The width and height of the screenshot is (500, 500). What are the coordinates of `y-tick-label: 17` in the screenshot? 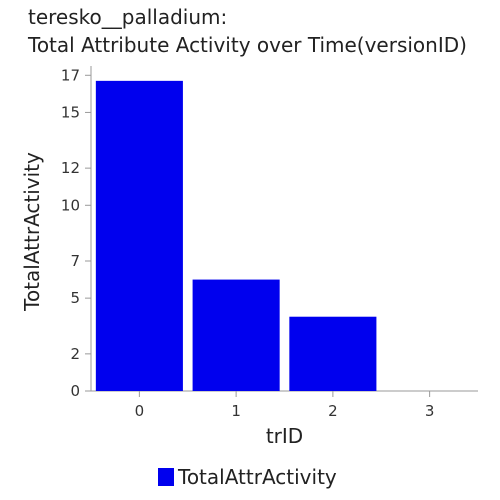 It's located at (70, 75).